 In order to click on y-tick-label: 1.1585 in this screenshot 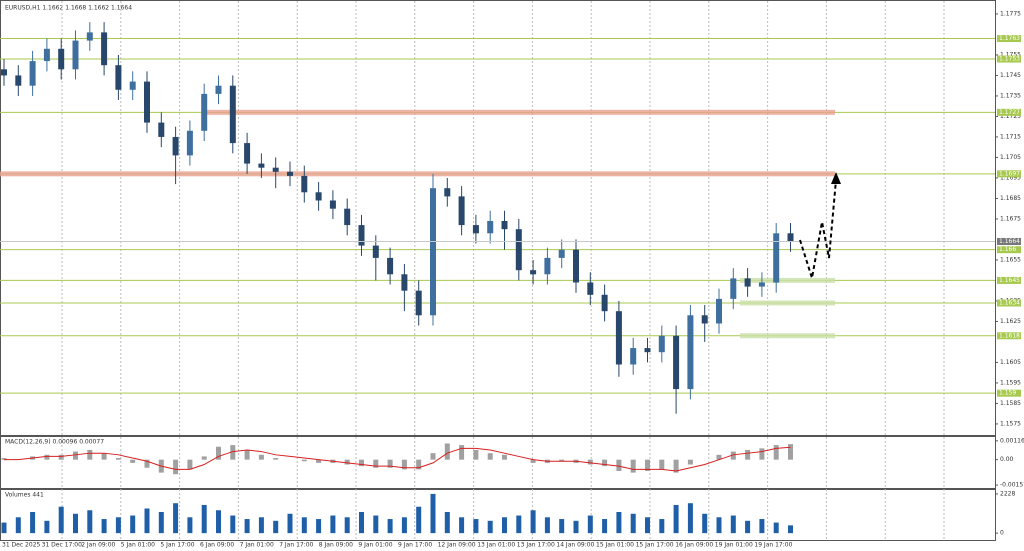, I will do `click(1010, 403)`.